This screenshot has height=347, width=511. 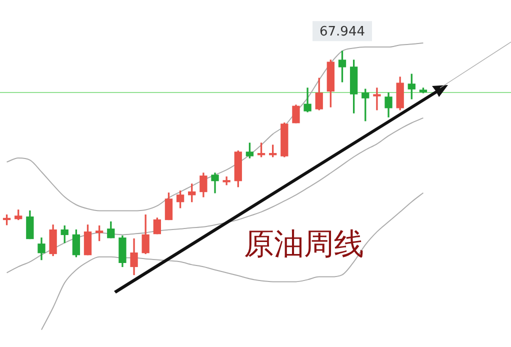 What do you see at coordinates (304, 245) in the screenshot?
I see `annotation: 原油周线` at bounding box center [304, 245].